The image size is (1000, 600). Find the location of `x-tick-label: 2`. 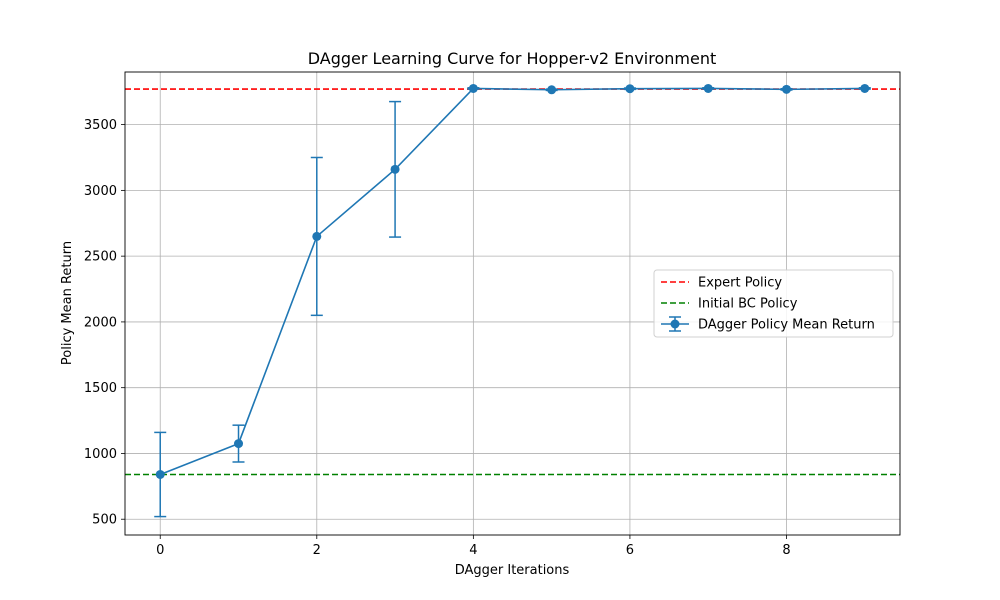

x-tick-label: 2 is located at coordinates (317, 550).